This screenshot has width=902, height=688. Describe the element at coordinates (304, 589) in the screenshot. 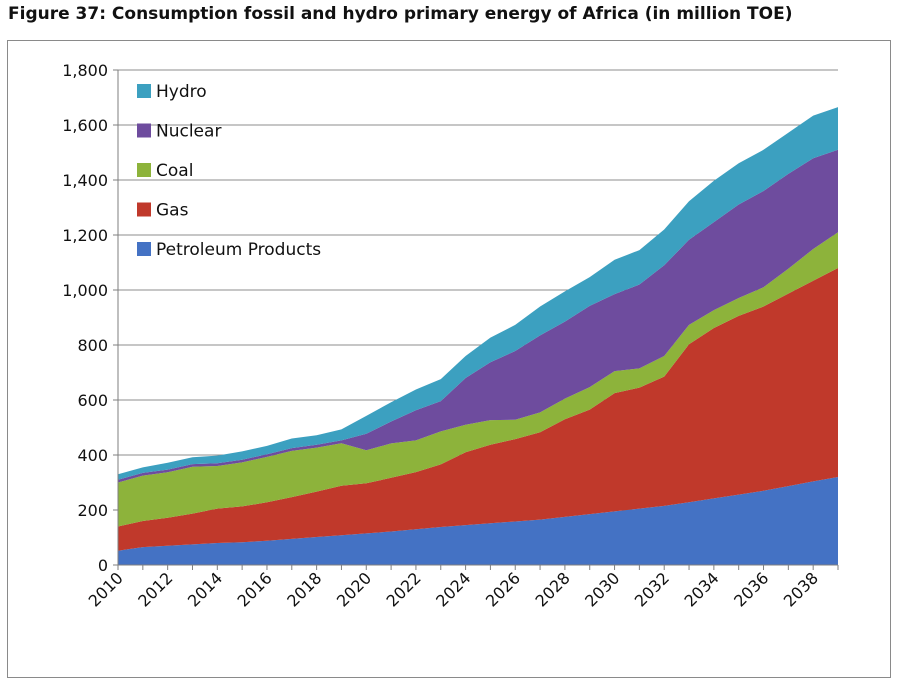

I see `x-tick-label: 2018` at that location.